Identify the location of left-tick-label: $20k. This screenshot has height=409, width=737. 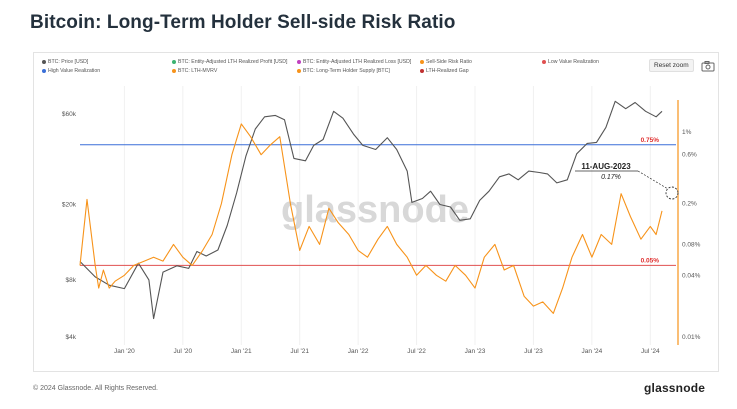
(69, 204).